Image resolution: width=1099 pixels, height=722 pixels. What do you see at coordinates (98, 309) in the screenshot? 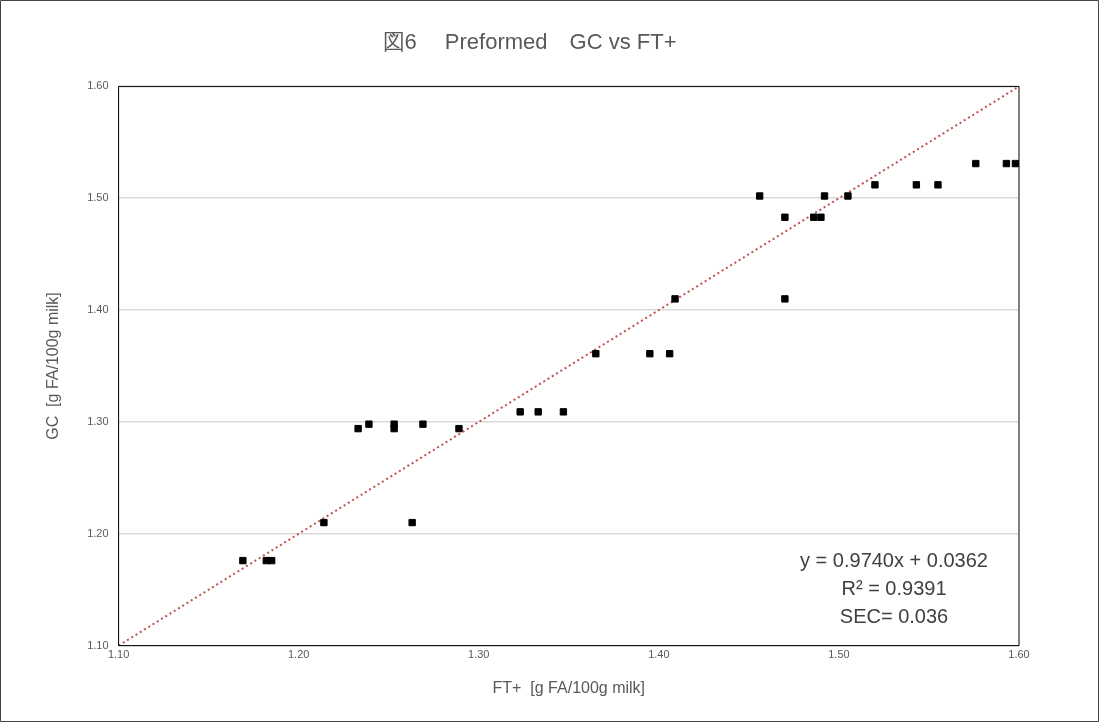
I see `y-tick-label: 1.40` at bounding box center [98, 309].